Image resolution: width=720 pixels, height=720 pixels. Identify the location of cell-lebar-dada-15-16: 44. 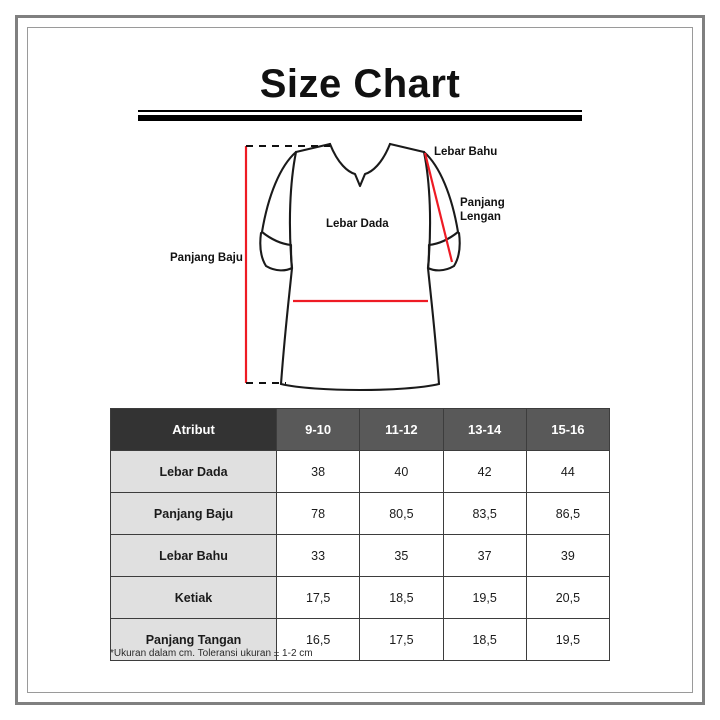
(568, 471).